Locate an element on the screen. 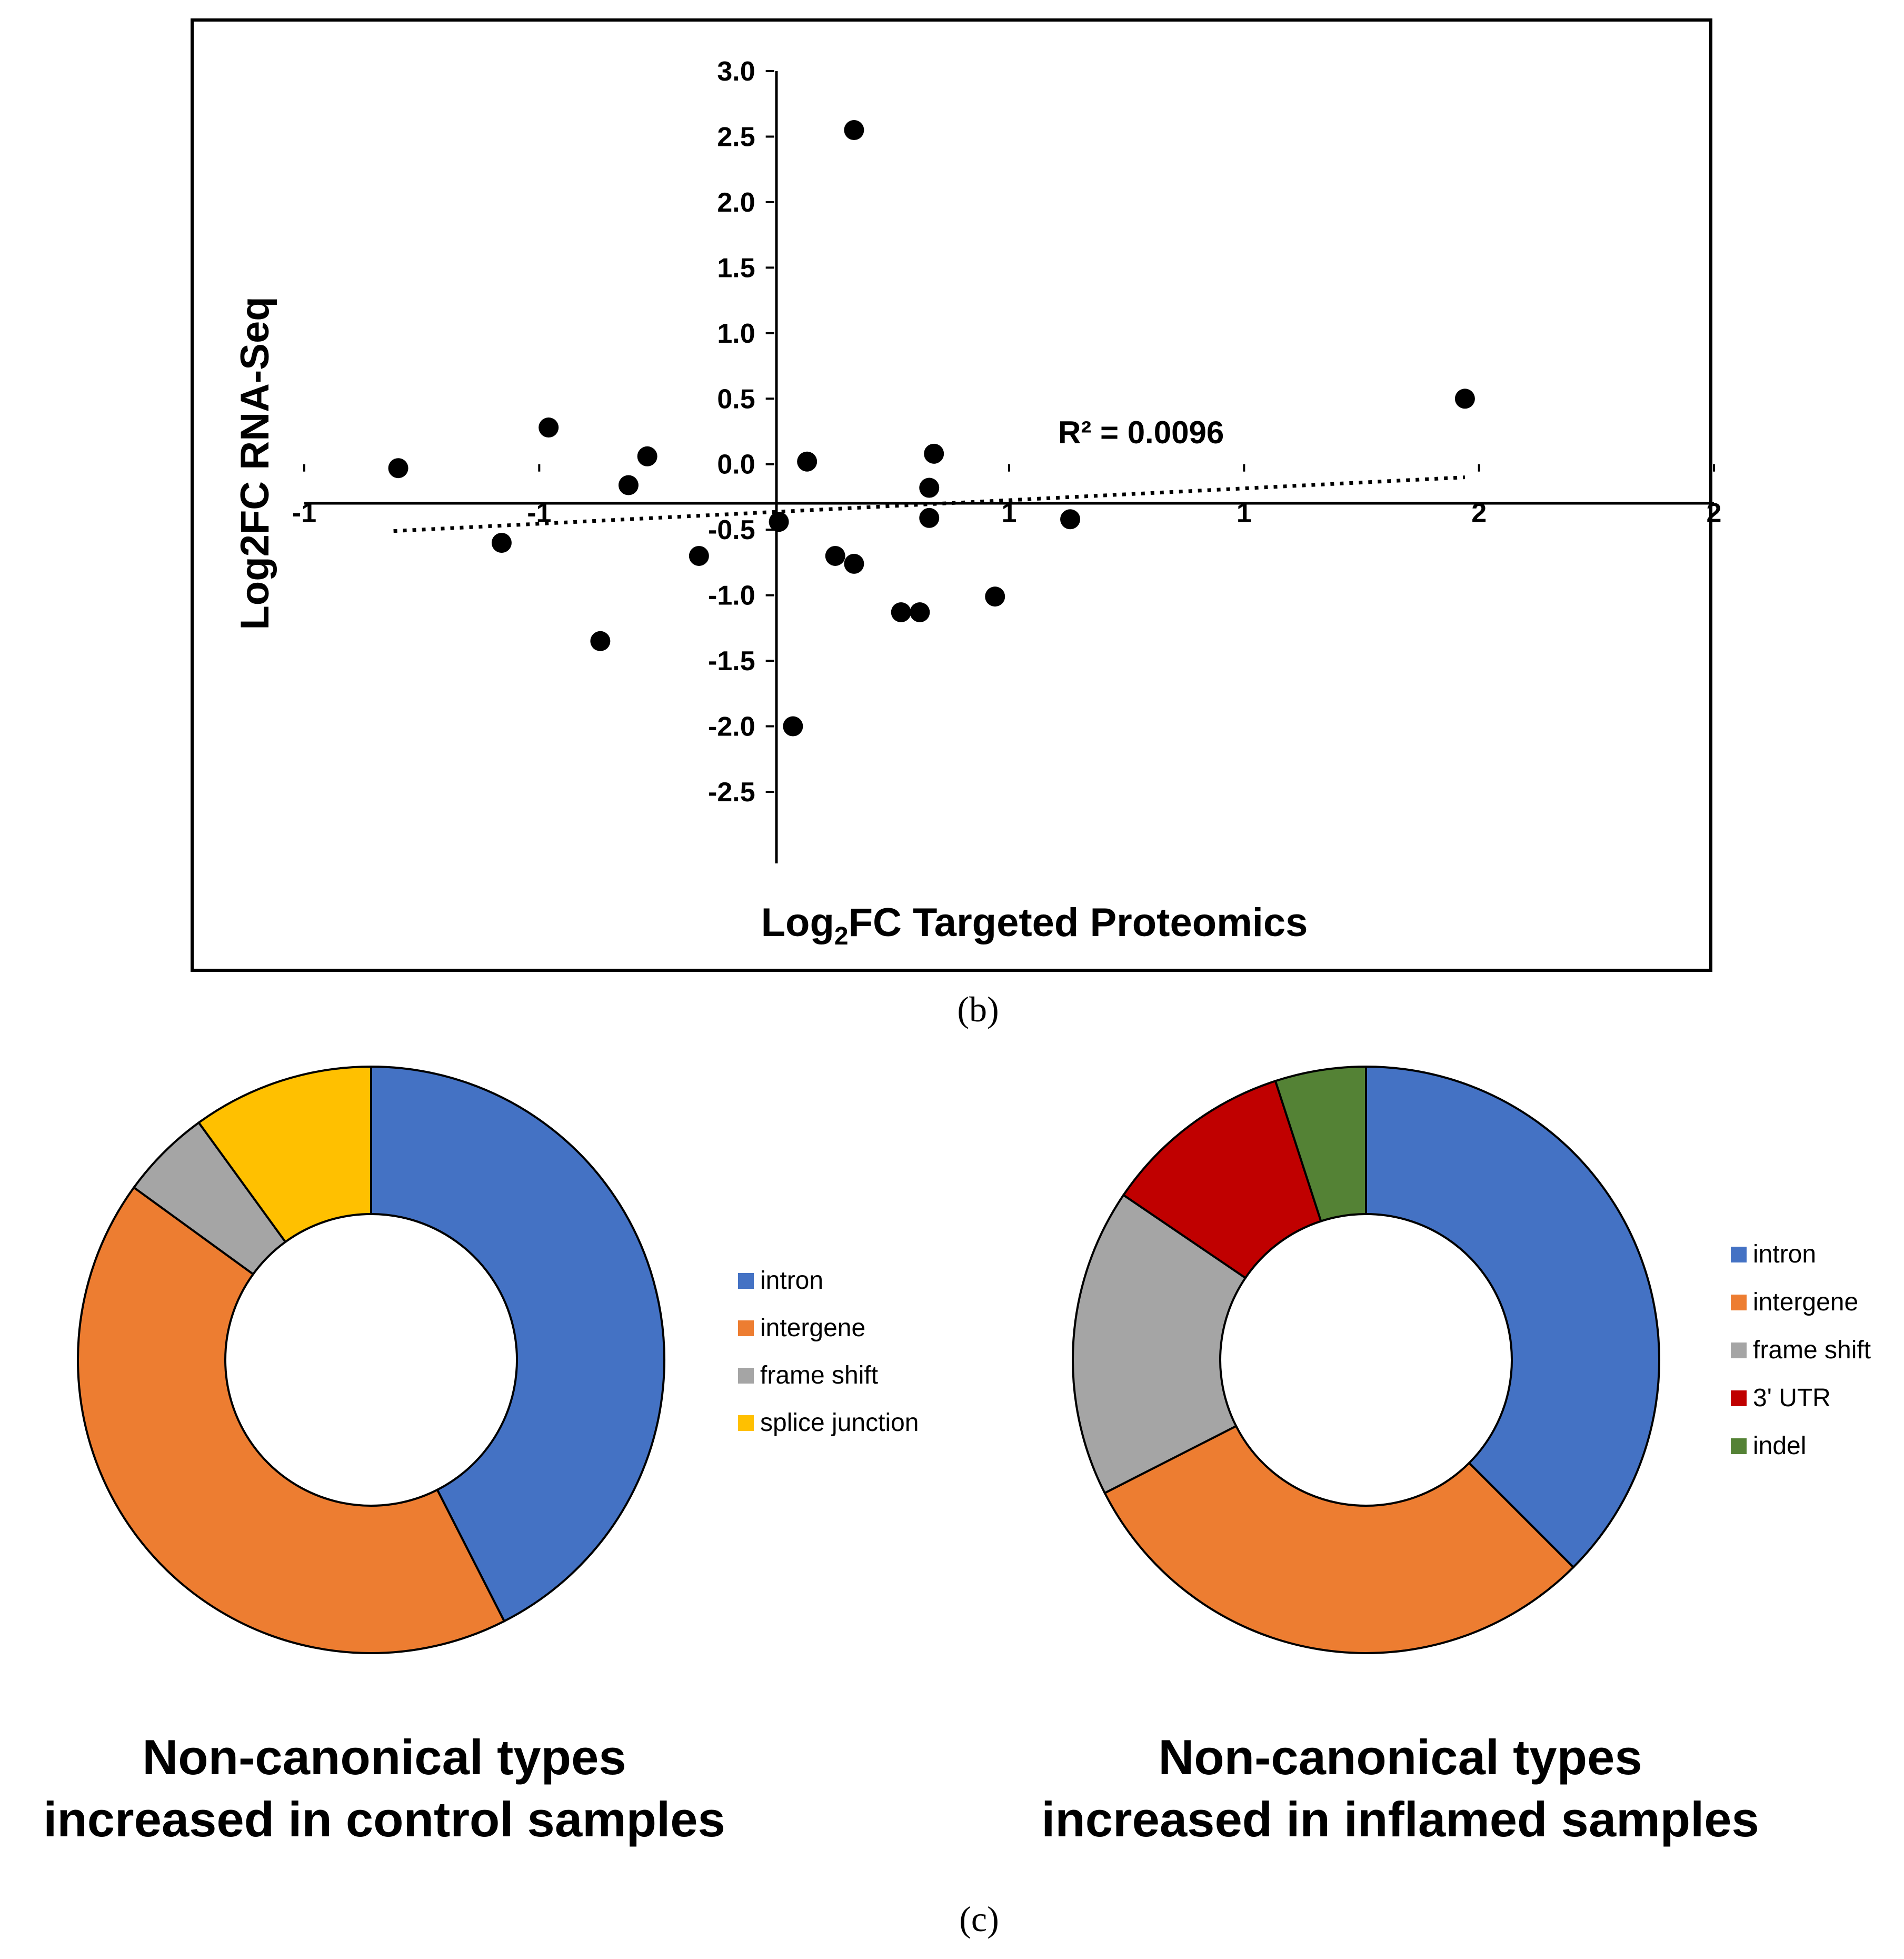 The image size is (1904, 1959). donut-title-control-line1: Non-canonical types is located at coordinates (384, 1757).